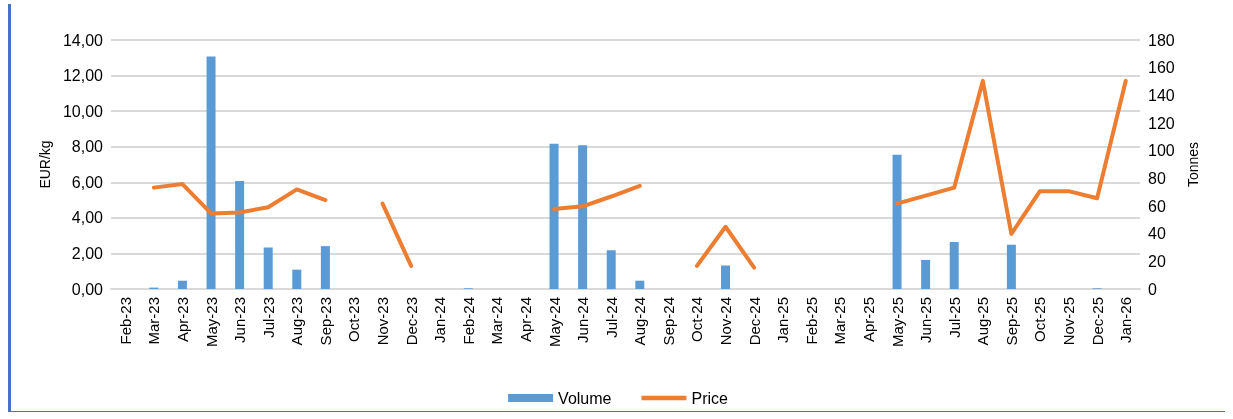 The image size is (1233, 419). What do you see at coordinates (268, 317) in the screenshot?
I see `x-tick-label: Jul-23` at bounding box center [268, 317].